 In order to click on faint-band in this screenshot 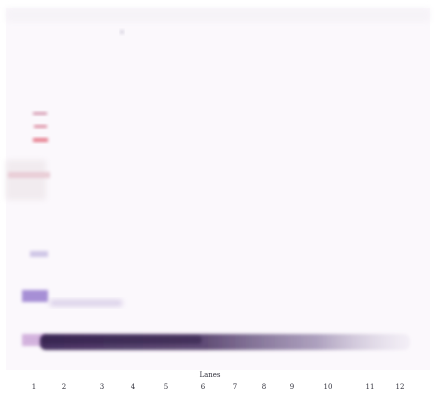, I will do `click(86, 303)`.